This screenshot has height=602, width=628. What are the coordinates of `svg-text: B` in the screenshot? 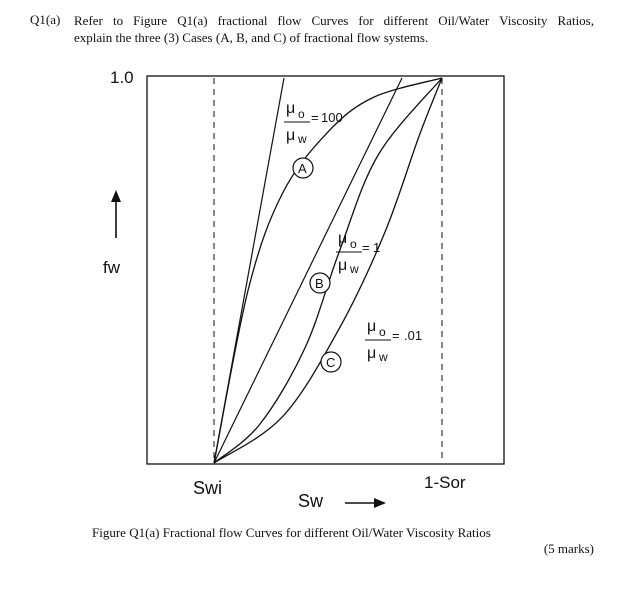 It's located at (319, 283).